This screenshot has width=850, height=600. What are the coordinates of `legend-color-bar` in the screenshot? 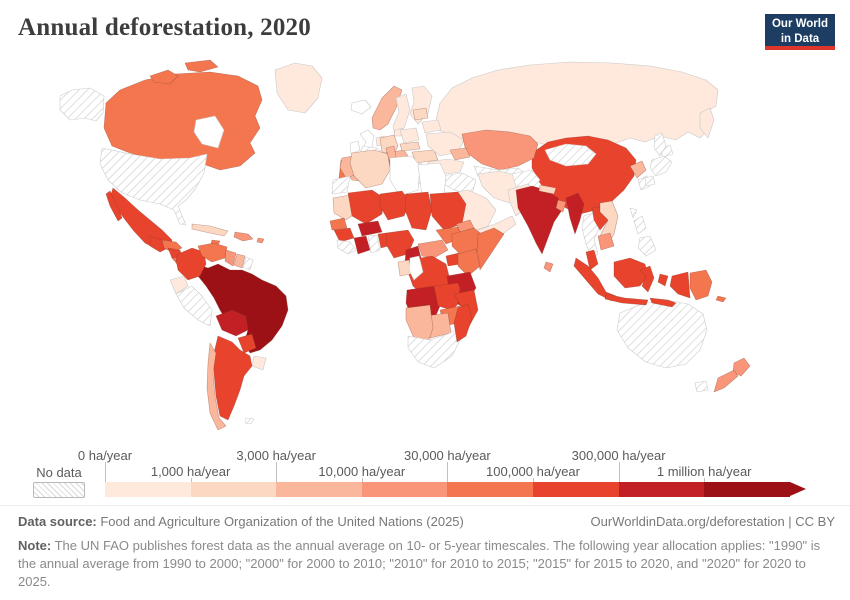 It's located at (455, 489).